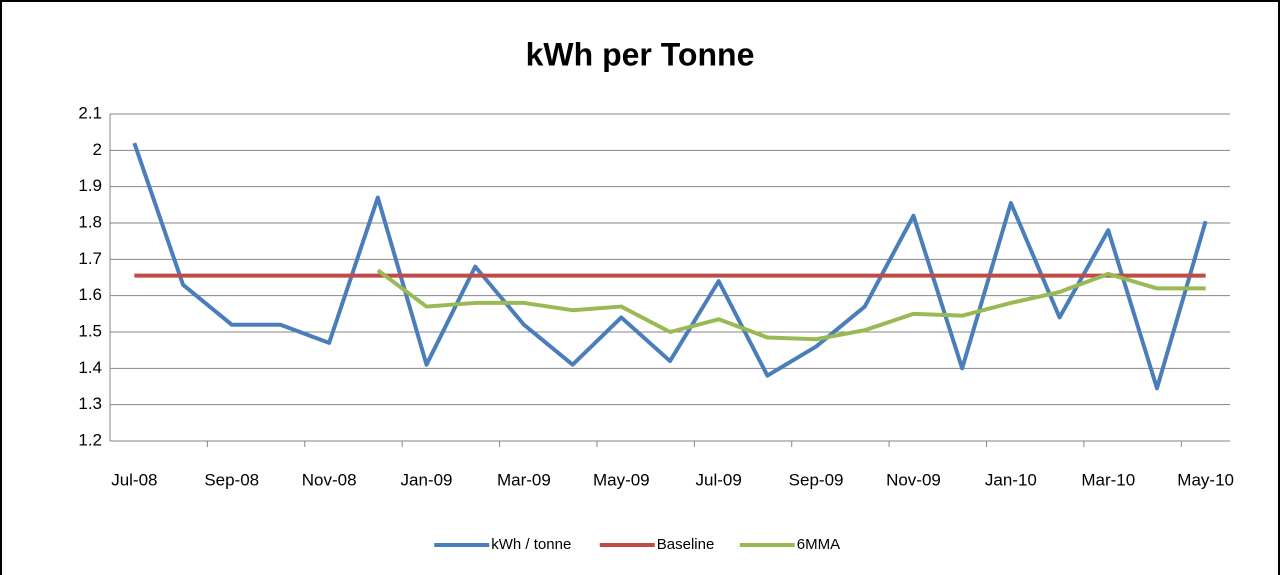 The width and height of the screenshot is (1281, 575). Describe the element at coordinates (621, 479) in the screenshot. I see `x-tick-label: May-09` at that location.